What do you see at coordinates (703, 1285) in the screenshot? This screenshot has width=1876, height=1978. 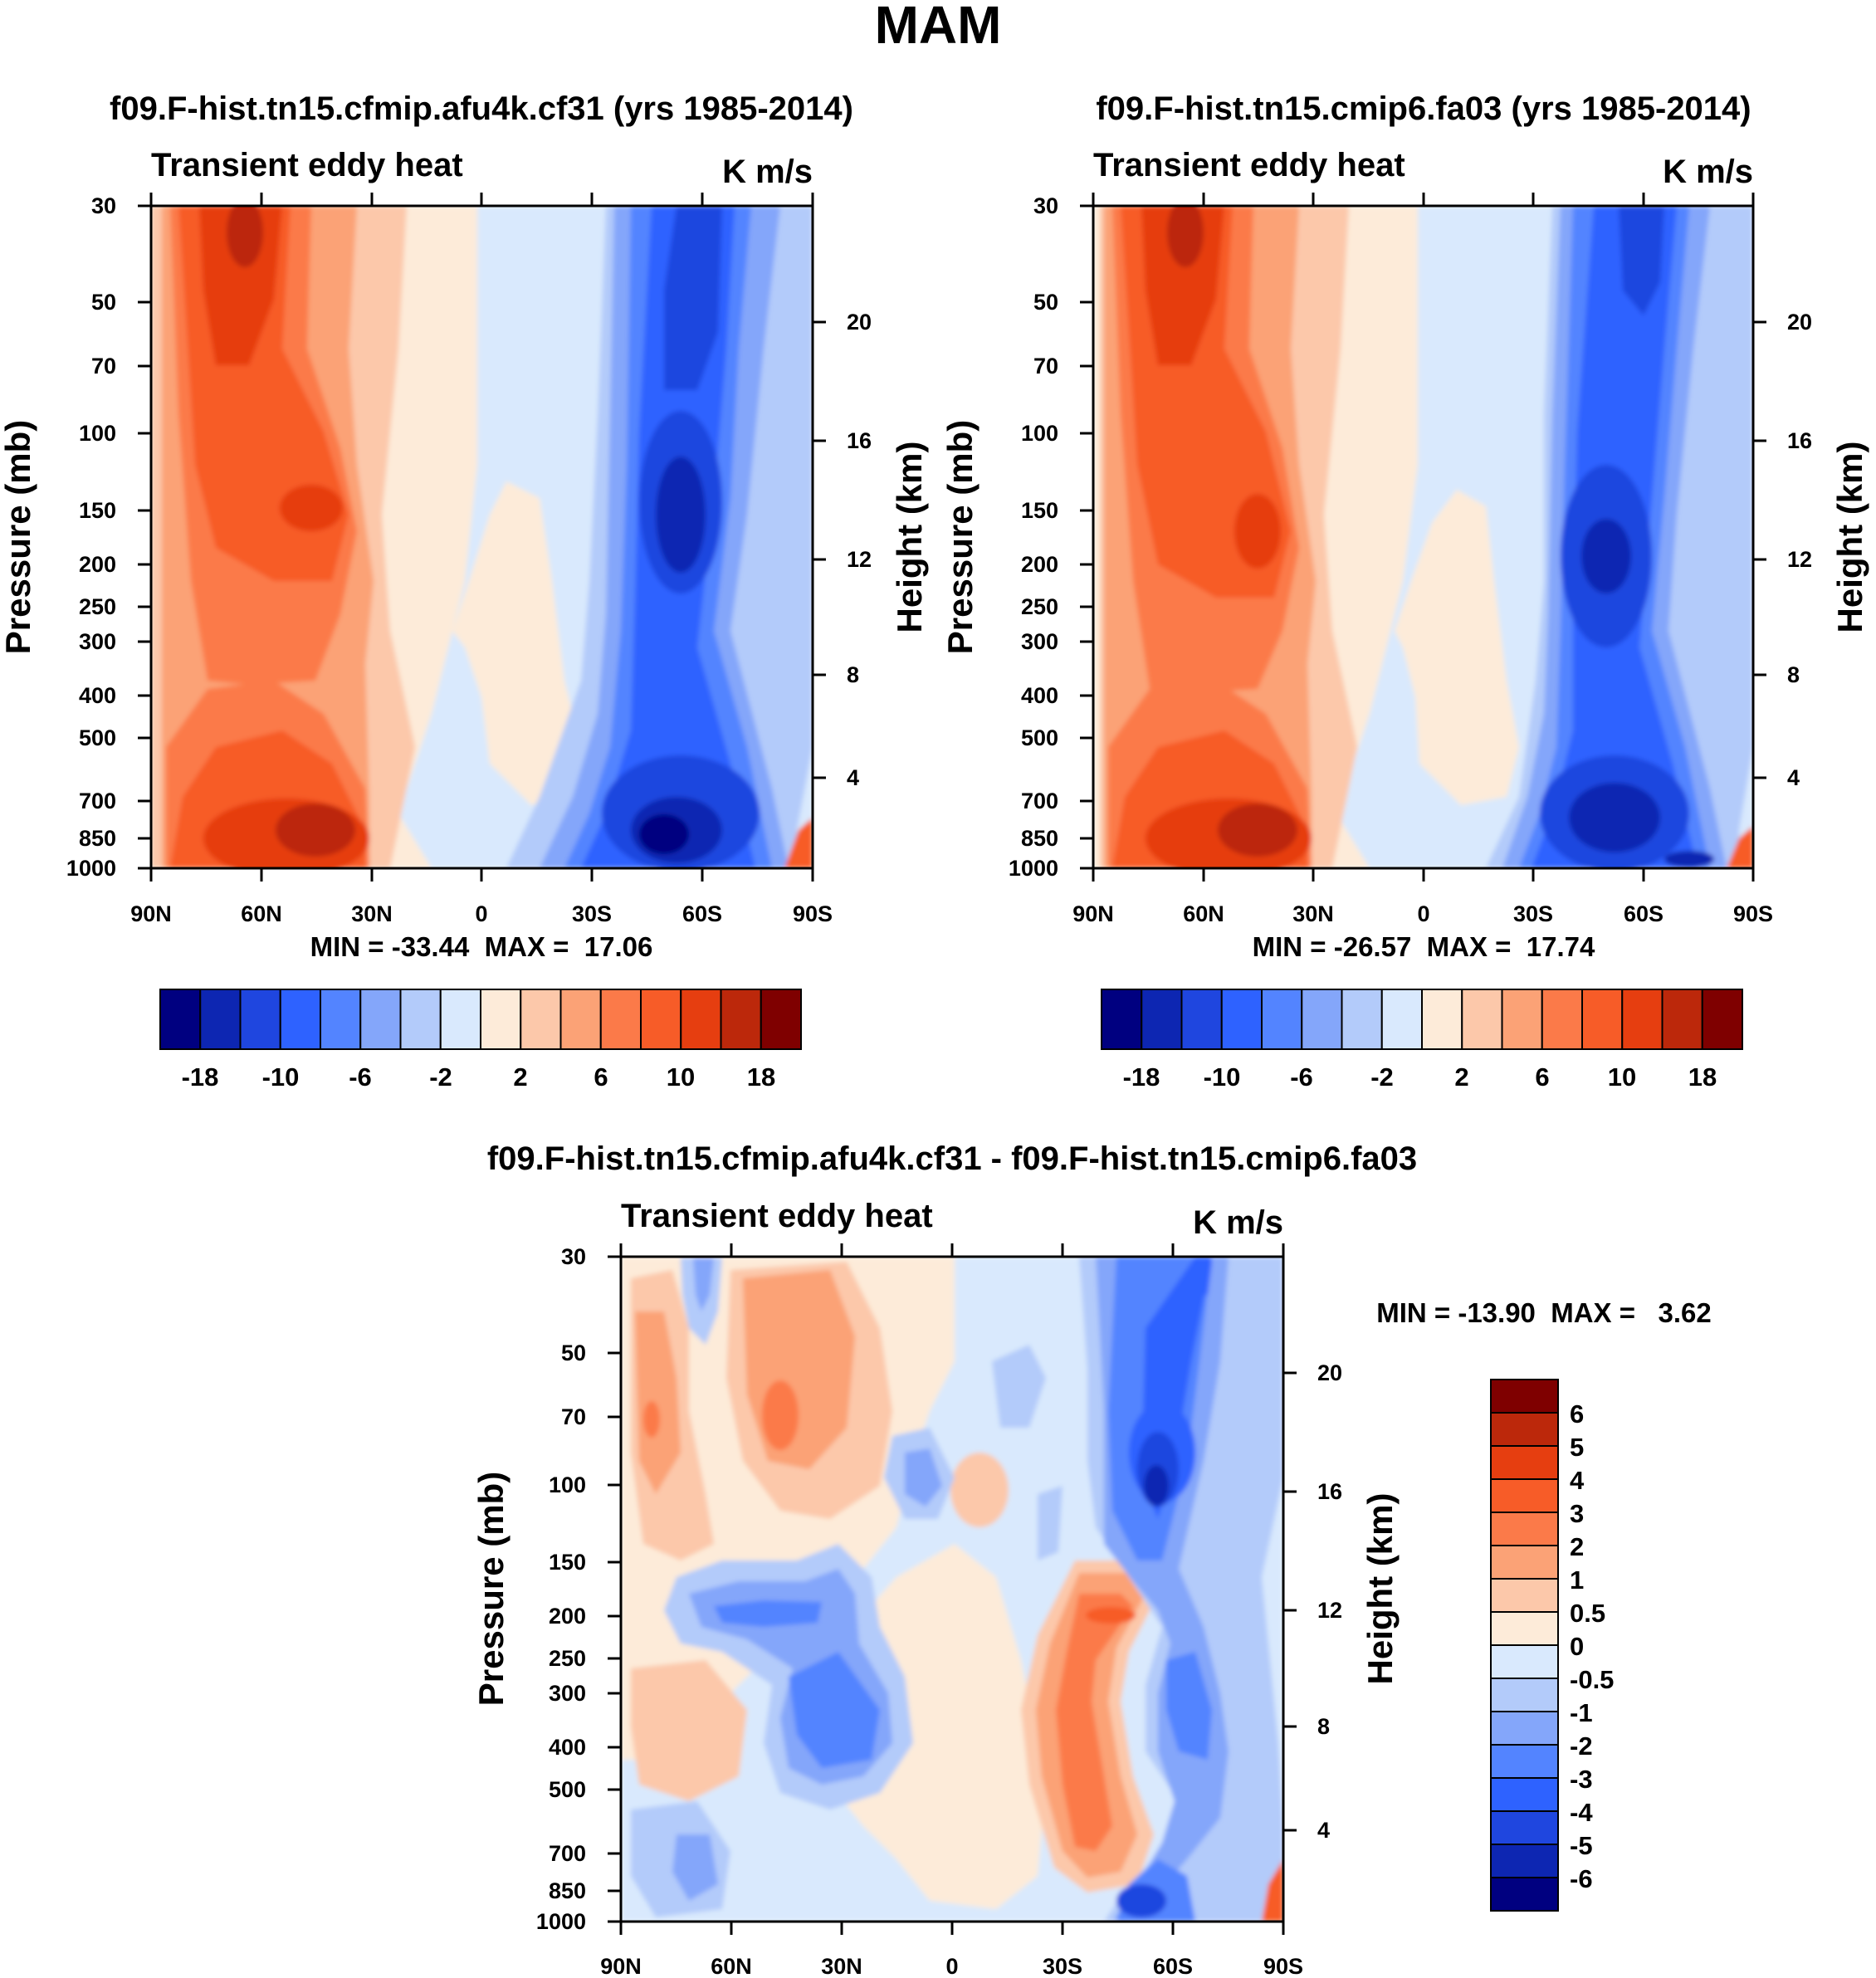 I see `p3-neg-a2` at bounding box center [703, 1285].